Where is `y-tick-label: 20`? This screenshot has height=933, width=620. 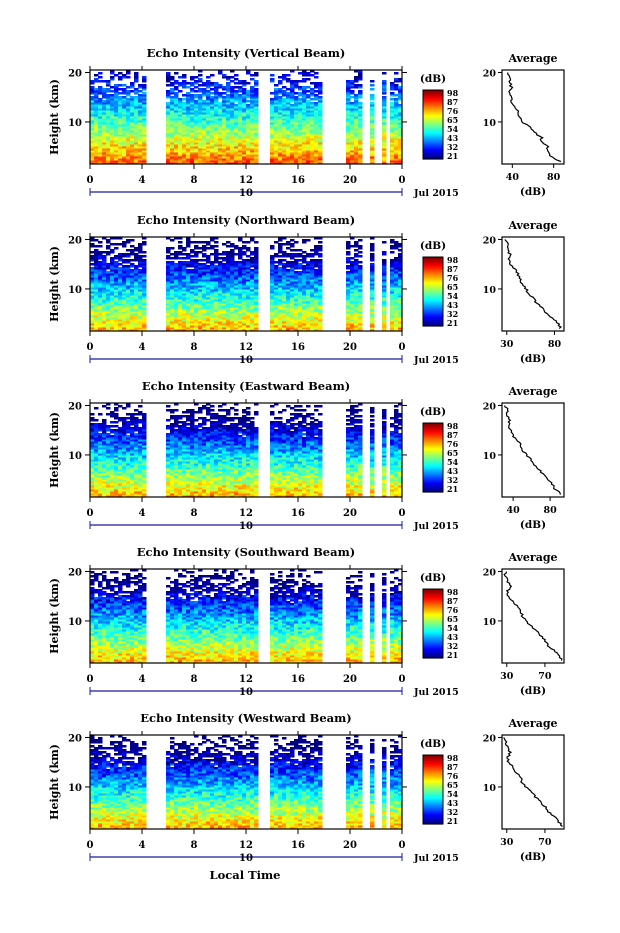 y-tick-label: 20 is located at coordinates (75, 73).